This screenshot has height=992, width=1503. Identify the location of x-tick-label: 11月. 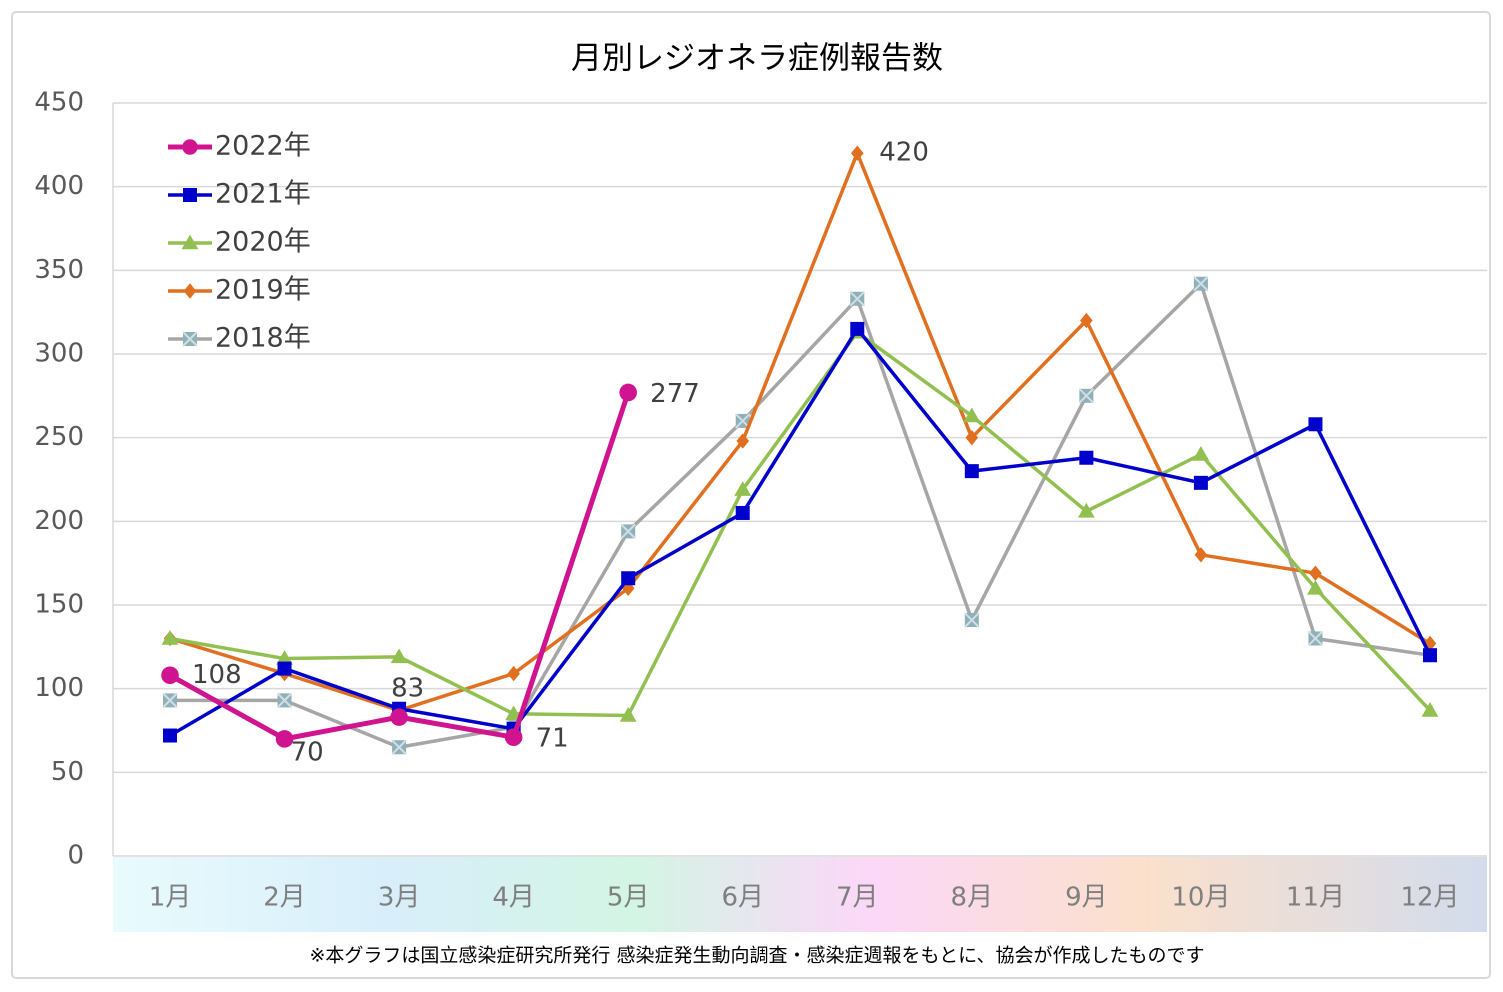
(1315, 898).